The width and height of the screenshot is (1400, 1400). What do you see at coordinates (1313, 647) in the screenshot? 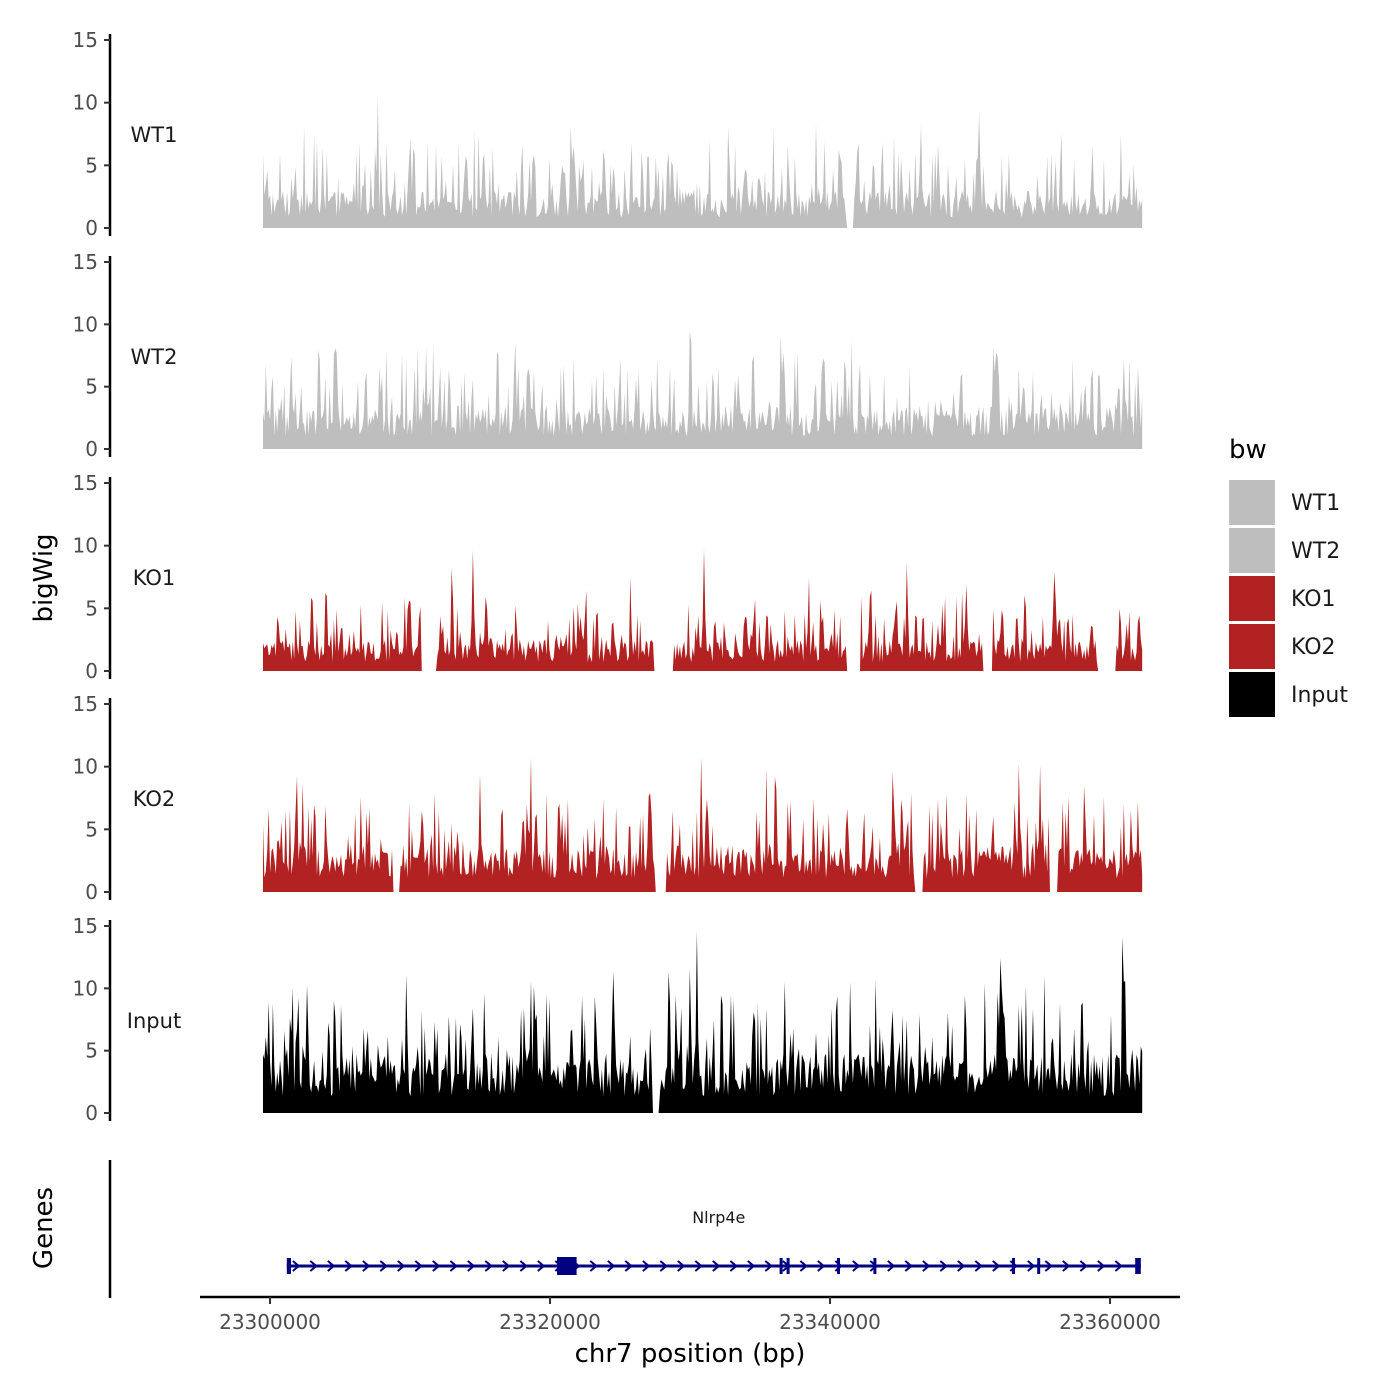
I see `legend-label-ko2: KO2` at bounding box center [1313, 647].